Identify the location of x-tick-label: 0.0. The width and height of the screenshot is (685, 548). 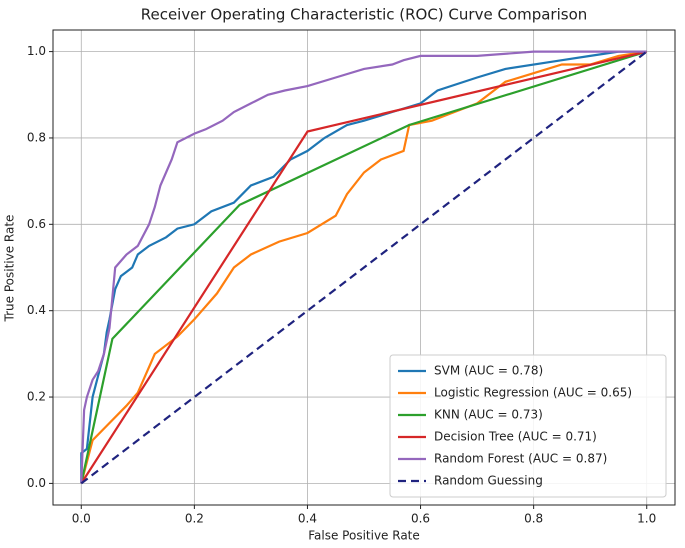
(81, 519).